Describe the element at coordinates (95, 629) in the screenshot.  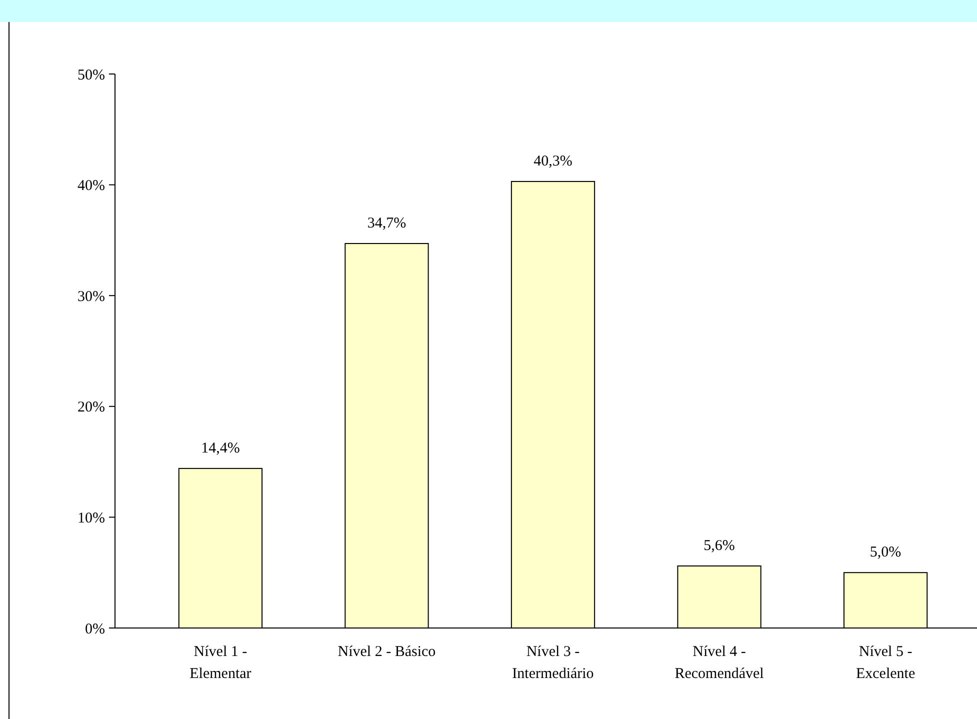
I see `y-tick-label: 0%` at that location.